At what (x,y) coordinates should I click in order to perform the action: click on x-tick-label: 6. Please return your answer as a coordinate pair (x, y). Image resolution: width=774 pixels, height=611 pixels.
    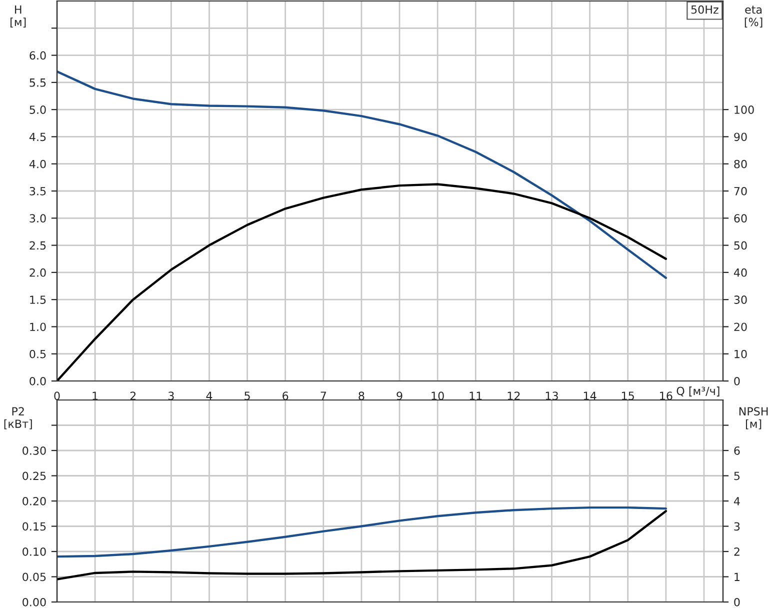
    Looking at the image, I should click on (285, 396).